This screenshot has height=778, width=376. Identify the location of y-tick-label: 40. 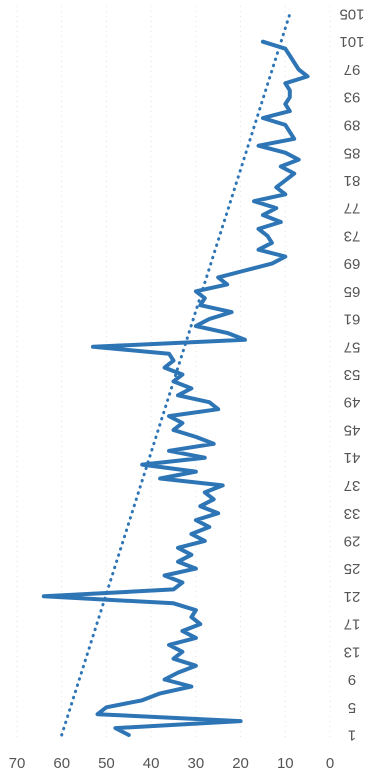
(151, 763).